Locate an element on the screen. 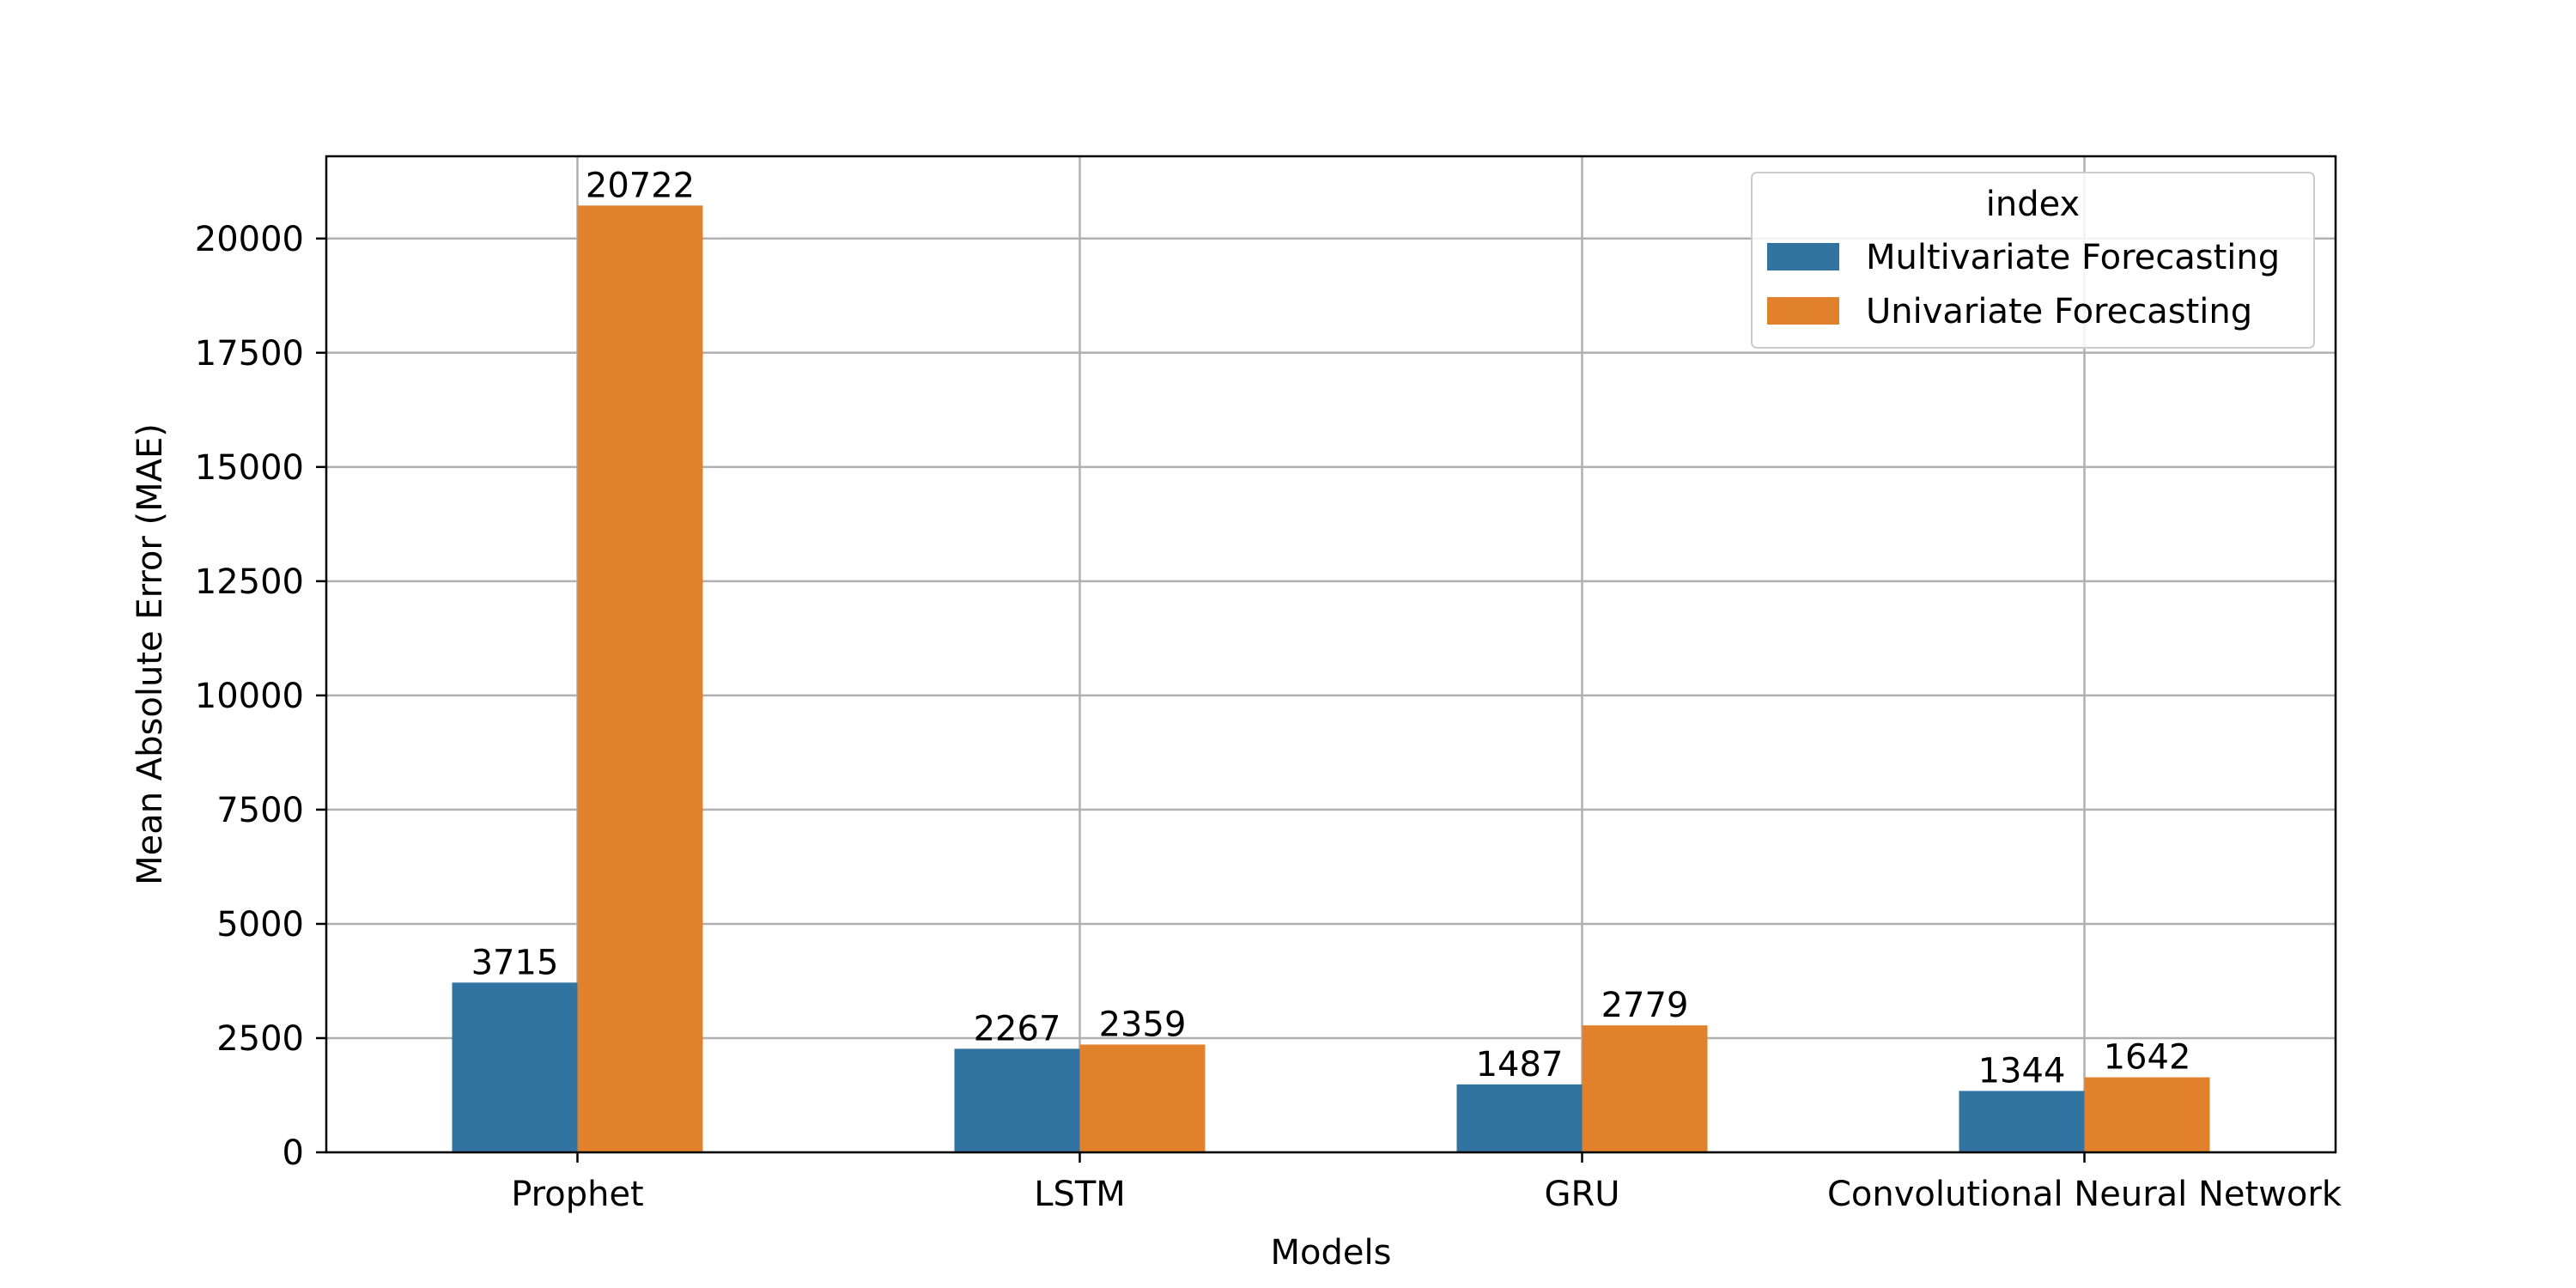 The width and height of the screenshot is (2576, 1288). y-tick-label: 0 is located at coordinates (293, 1153).